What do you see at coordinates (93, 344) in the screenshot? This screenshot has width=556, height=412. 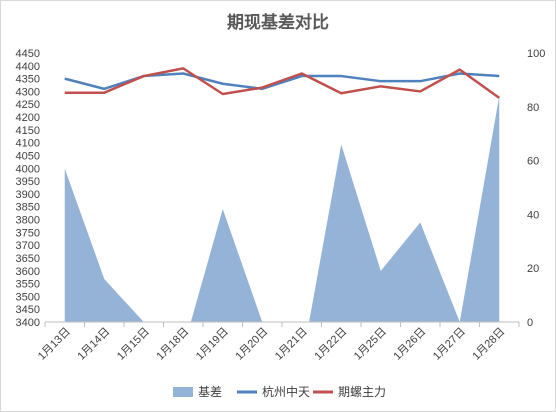 I see `x-tick-label: 1月14日` at bounding box center [93, 344].